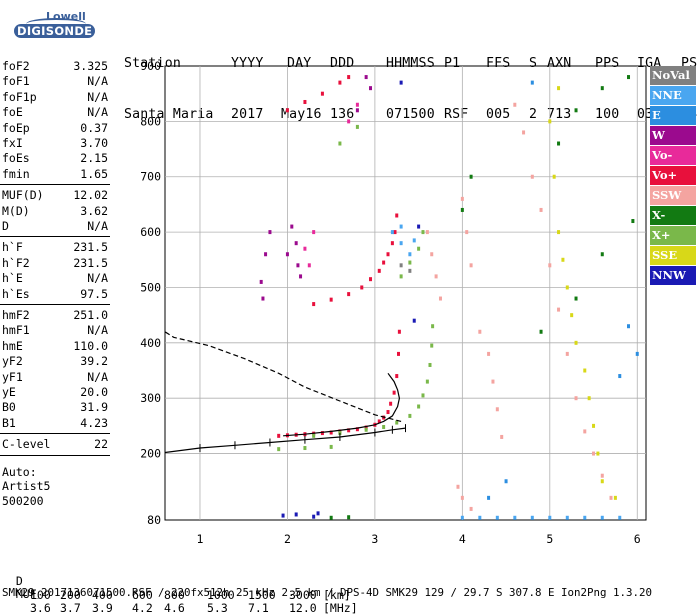  Describe the element at coordinates (142, 608) in the screenshot. I see `muf-value-3: 4.2` at that location.